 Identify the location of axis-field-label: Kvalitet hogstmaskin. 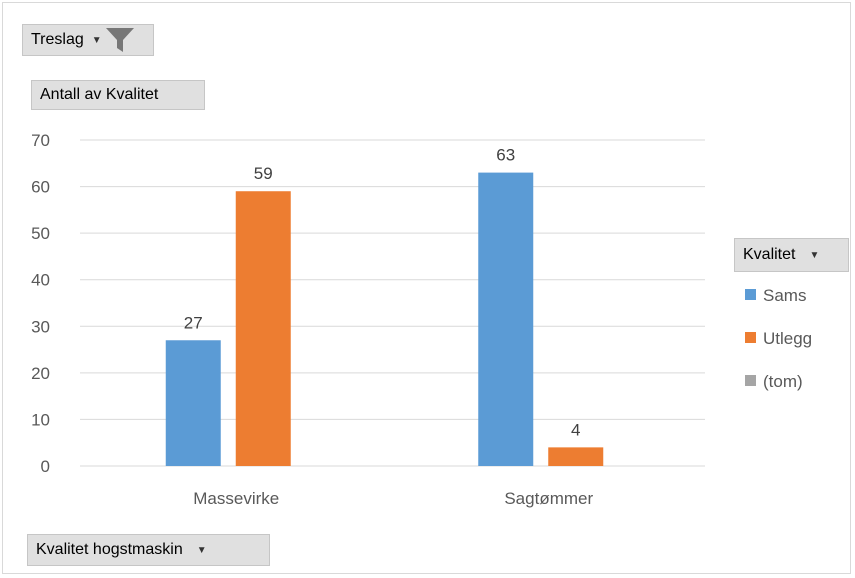
(109, 549).